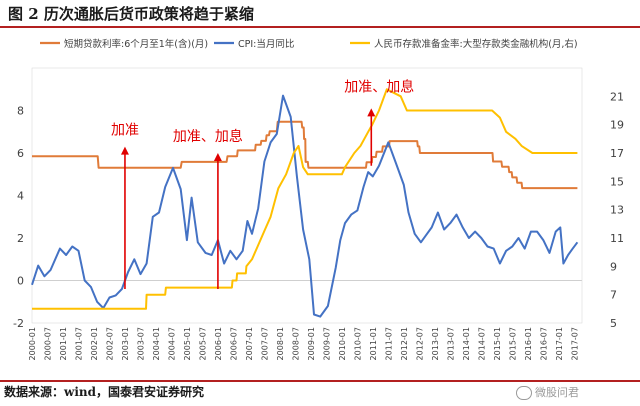 This screenshot has height=406, width=640. I want to click on x-axis-tick-label: 2017-01, so click(559, 343).